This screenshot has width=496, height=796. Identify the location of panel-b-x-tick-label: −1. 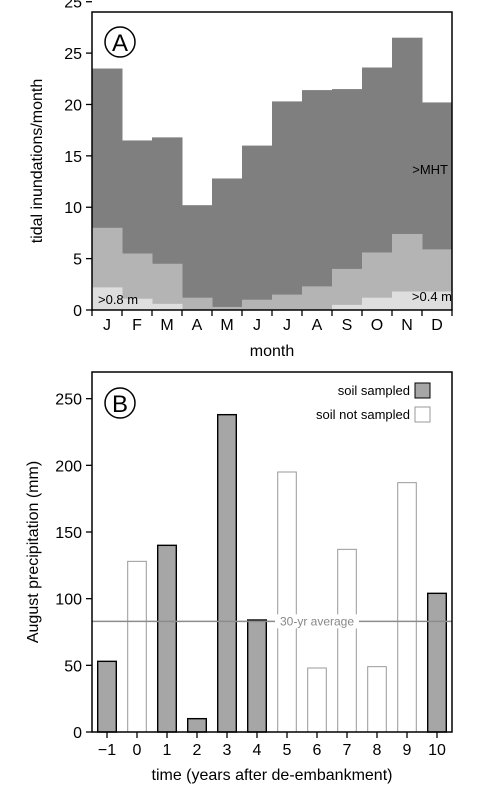
(107, 750).